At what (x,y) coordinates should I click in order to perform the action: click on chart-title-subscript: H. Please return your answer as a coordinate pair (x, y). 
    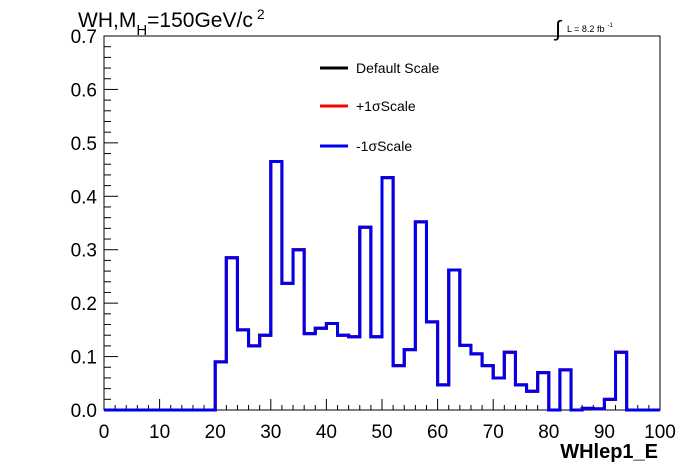
    Looking at the image, I should click on (141, 30).